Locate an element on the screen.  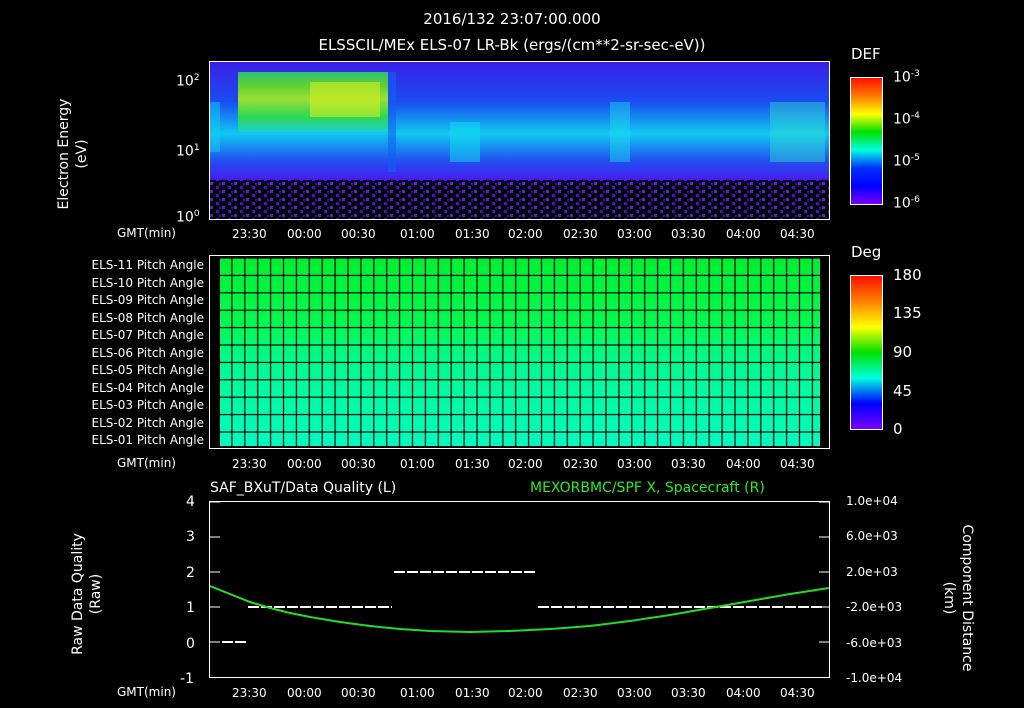
panel1-ylabel-line2: (eV) is located at coordinates (82, 154).